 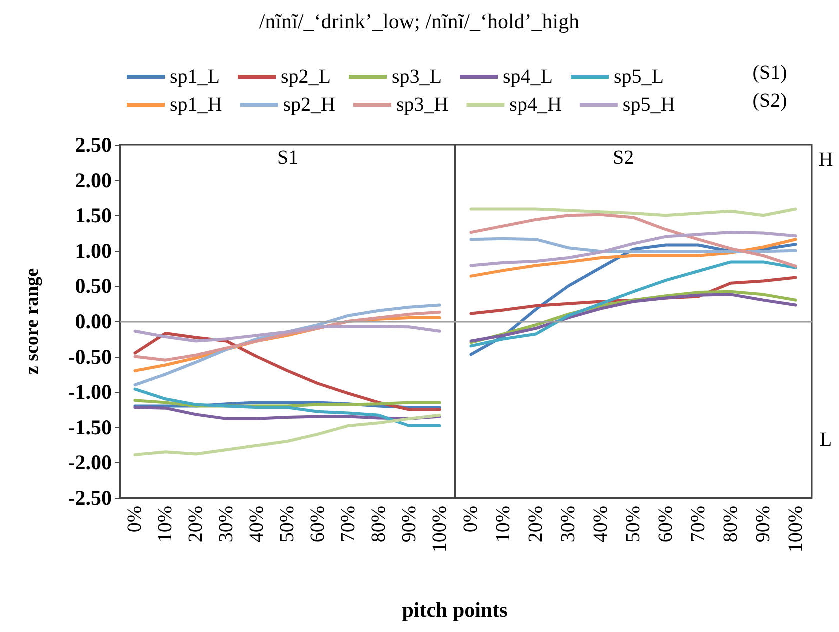 I want to click on y-tick-label: 0.50, so click(x=93, y=286).